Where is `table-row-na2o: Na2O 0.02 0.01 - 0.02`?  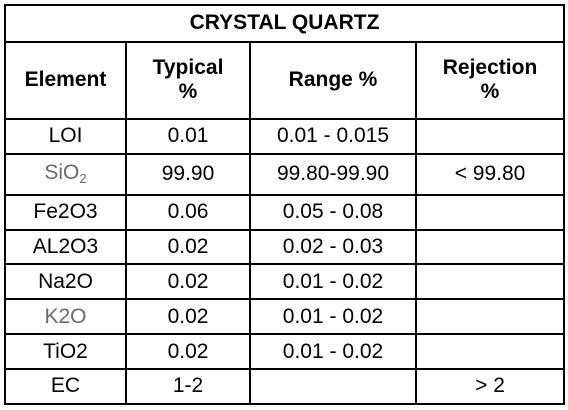 table-row-na2o: Na2O 0.02 0.01 - 0.02 is located at coordinates (285, 282).